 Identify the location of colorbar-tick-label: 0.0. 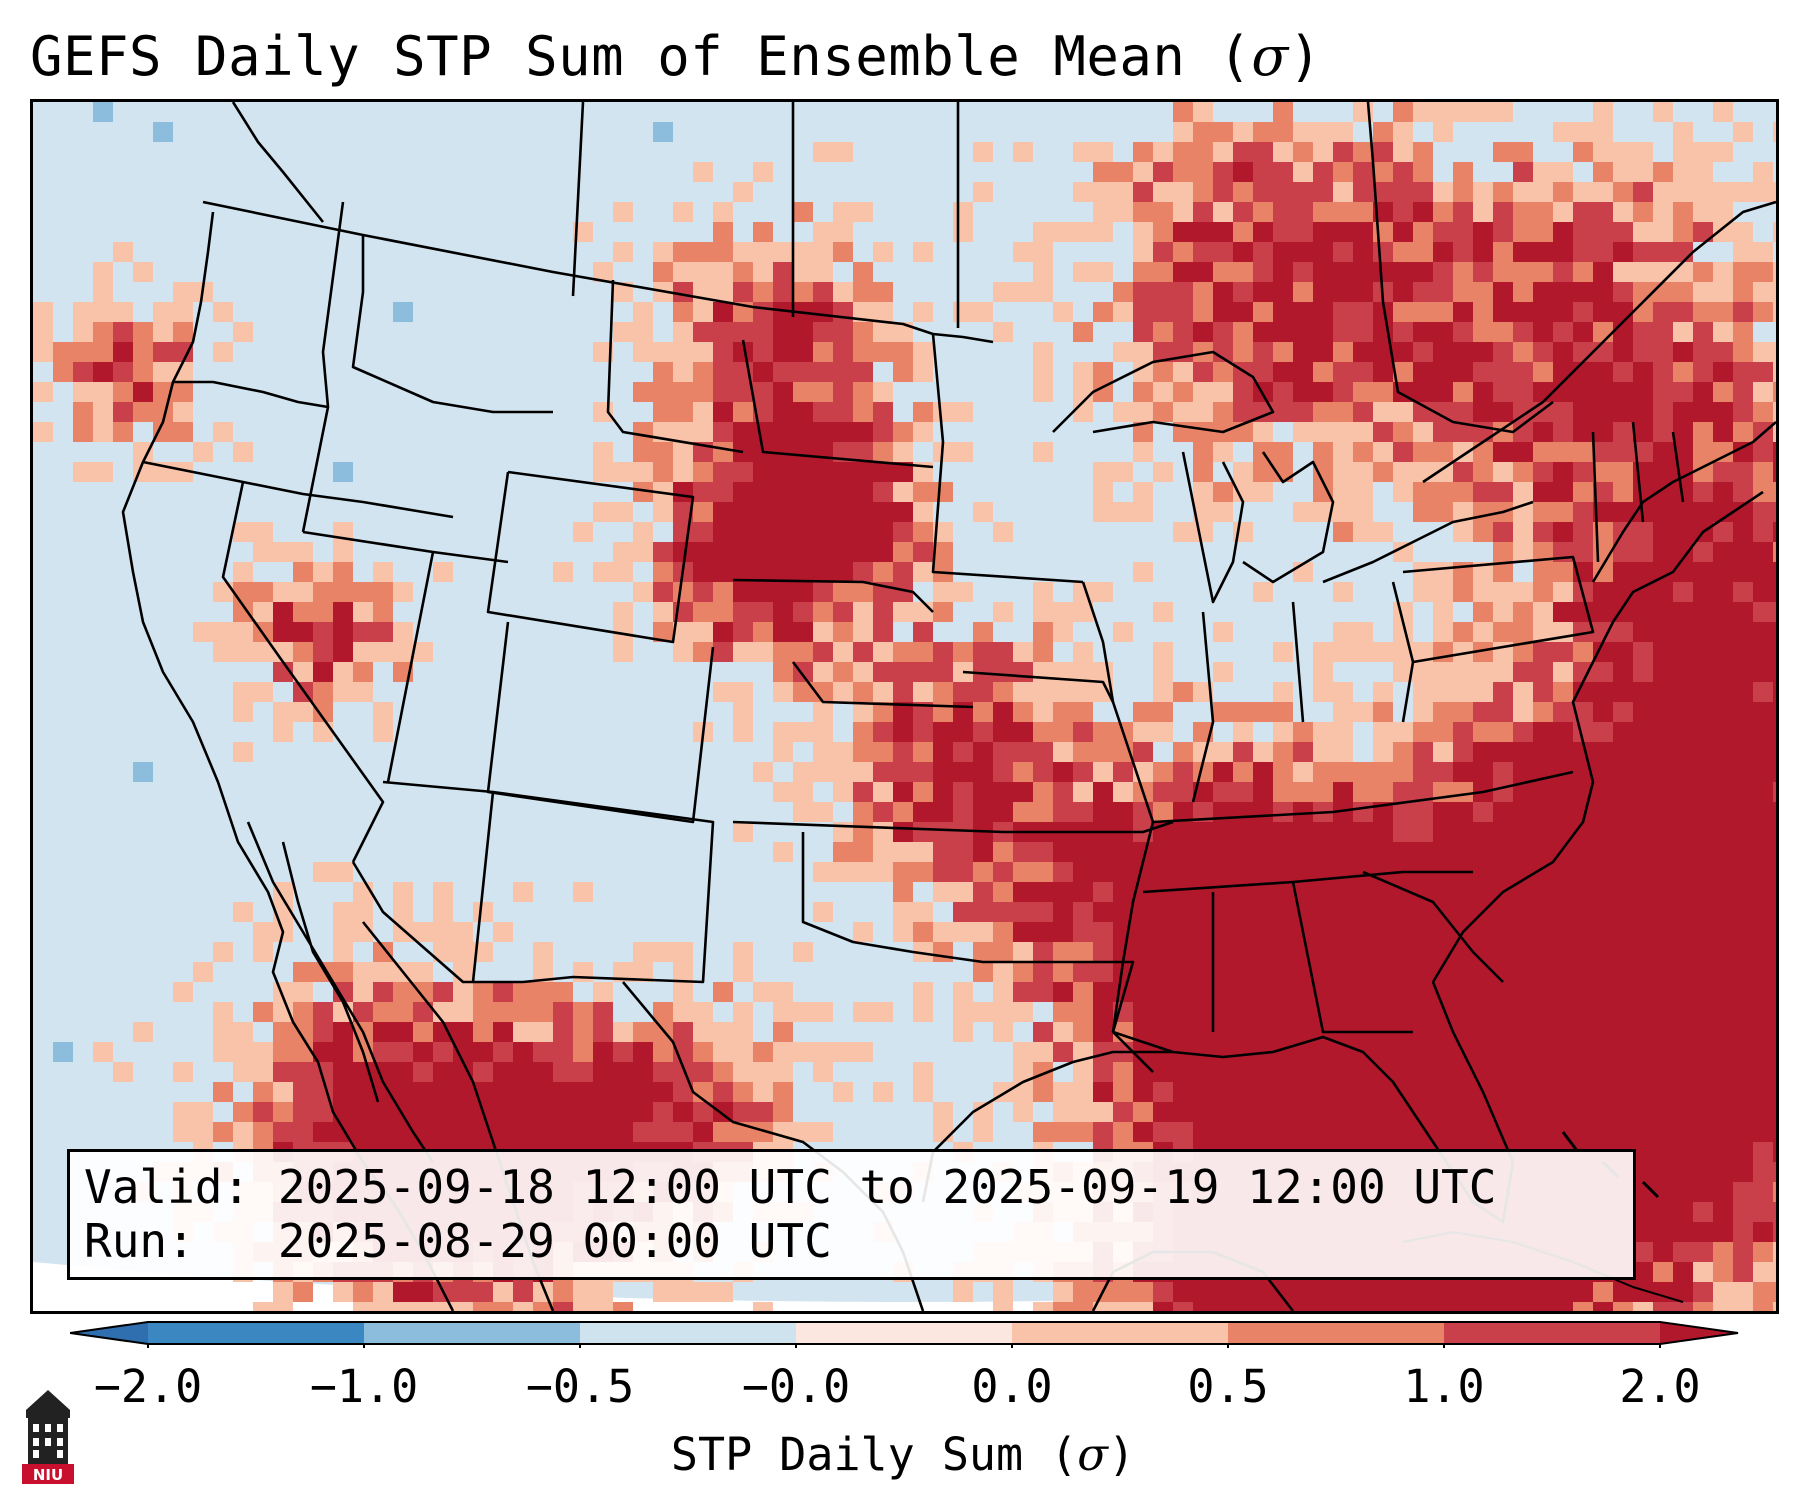
(1012, 1386).